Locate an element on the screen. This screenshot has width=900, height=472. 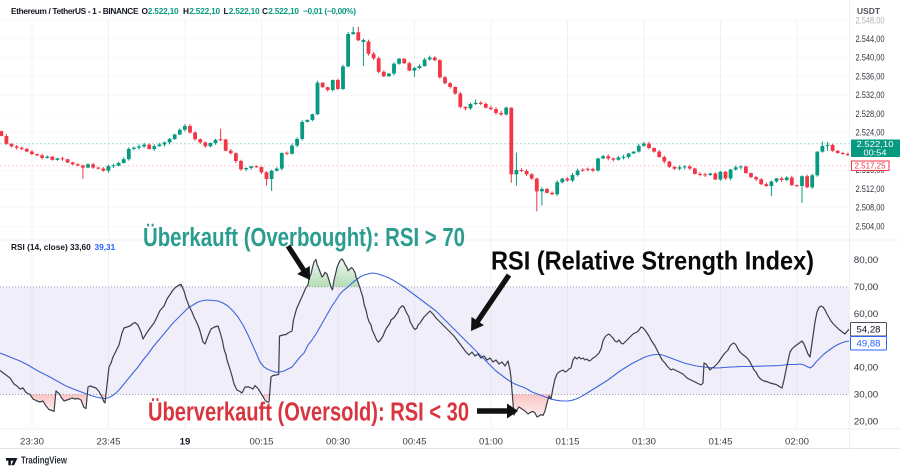
svg-text: 00:30 is located at coordinates (338, 442).